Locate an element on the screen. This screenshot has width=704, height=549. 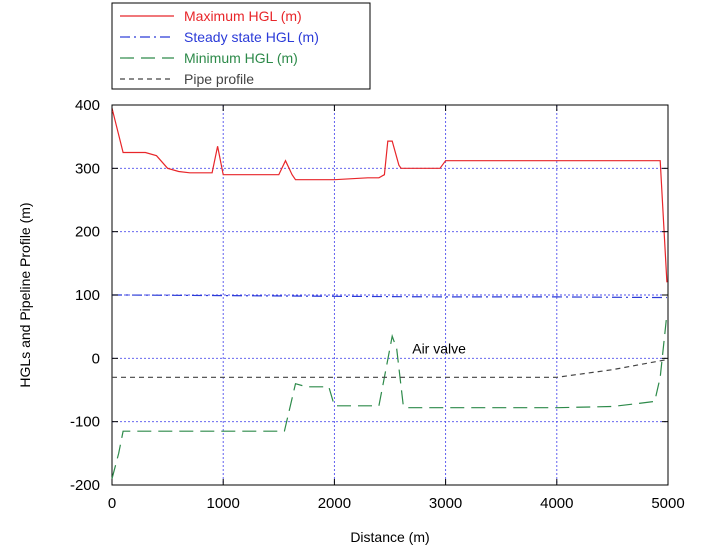
x-tick-label: 0 is located at coordinates (112, 503).